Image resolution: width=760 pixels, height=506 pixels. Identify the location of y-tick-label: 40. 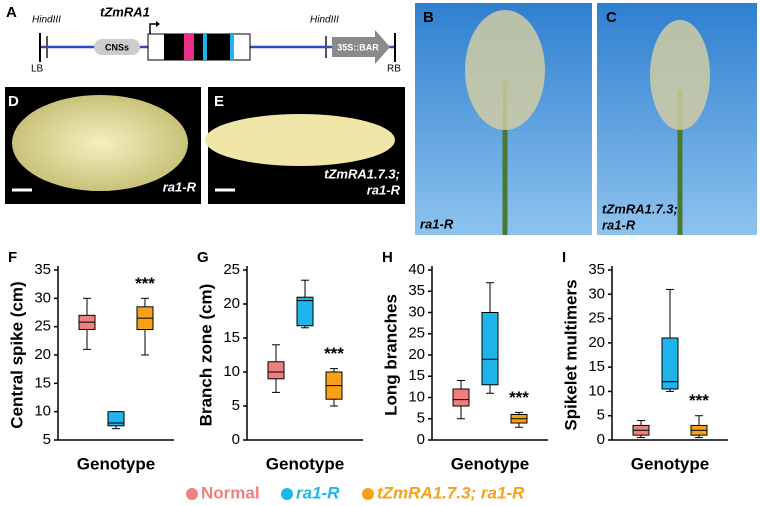
(416, 269).